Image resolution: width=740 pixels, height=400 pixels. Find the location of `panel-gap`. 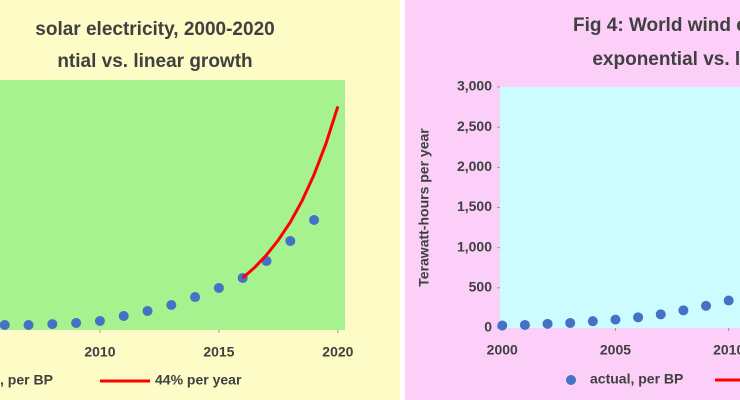

panel-gap is located at coordinates (402, 200).